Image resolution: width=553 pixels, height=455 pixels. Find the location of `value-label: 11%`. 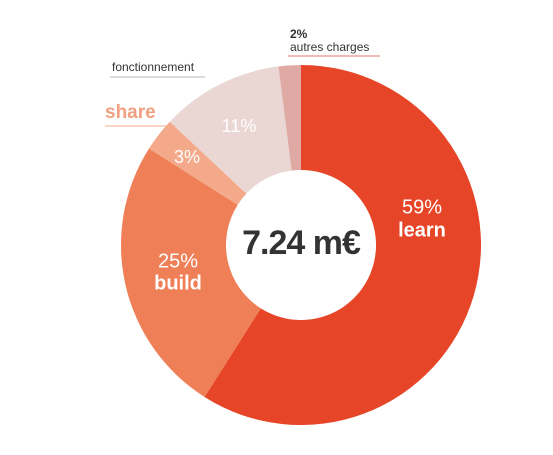

value-label: 11% is located at coordinates (239, 126).